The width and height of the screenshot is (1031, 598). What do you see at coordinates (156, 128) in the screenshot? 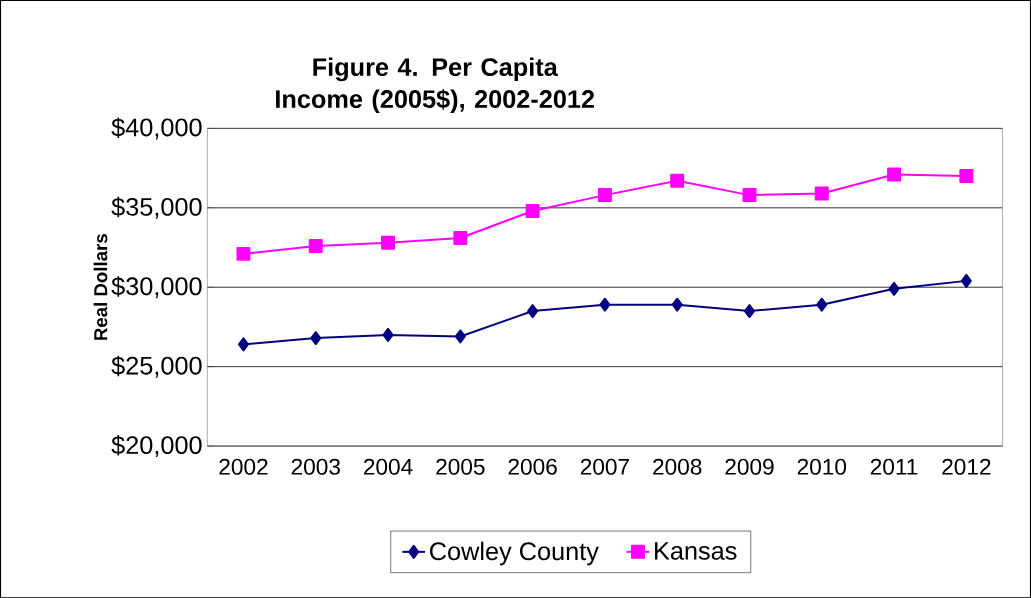
I see `y-tick-label: $40,000` at bounding box center [156, 128].